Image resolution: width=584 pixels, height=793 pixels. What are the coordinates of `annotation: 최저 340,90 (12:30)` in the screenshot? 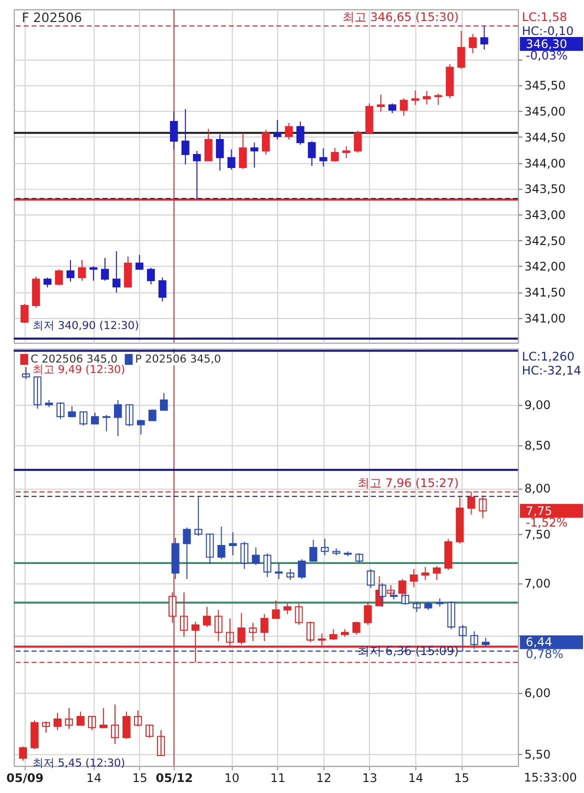 It's located at (85, 325).